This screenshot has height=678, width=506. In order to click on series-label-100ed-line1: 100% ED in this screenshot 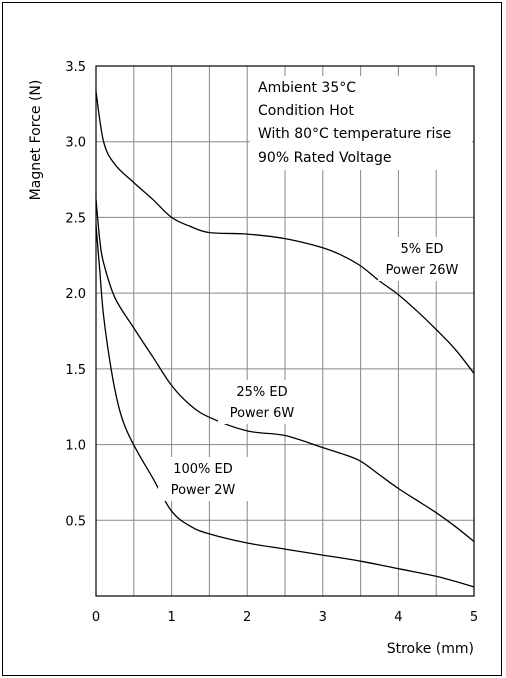, I will do `click(203, 469)`.